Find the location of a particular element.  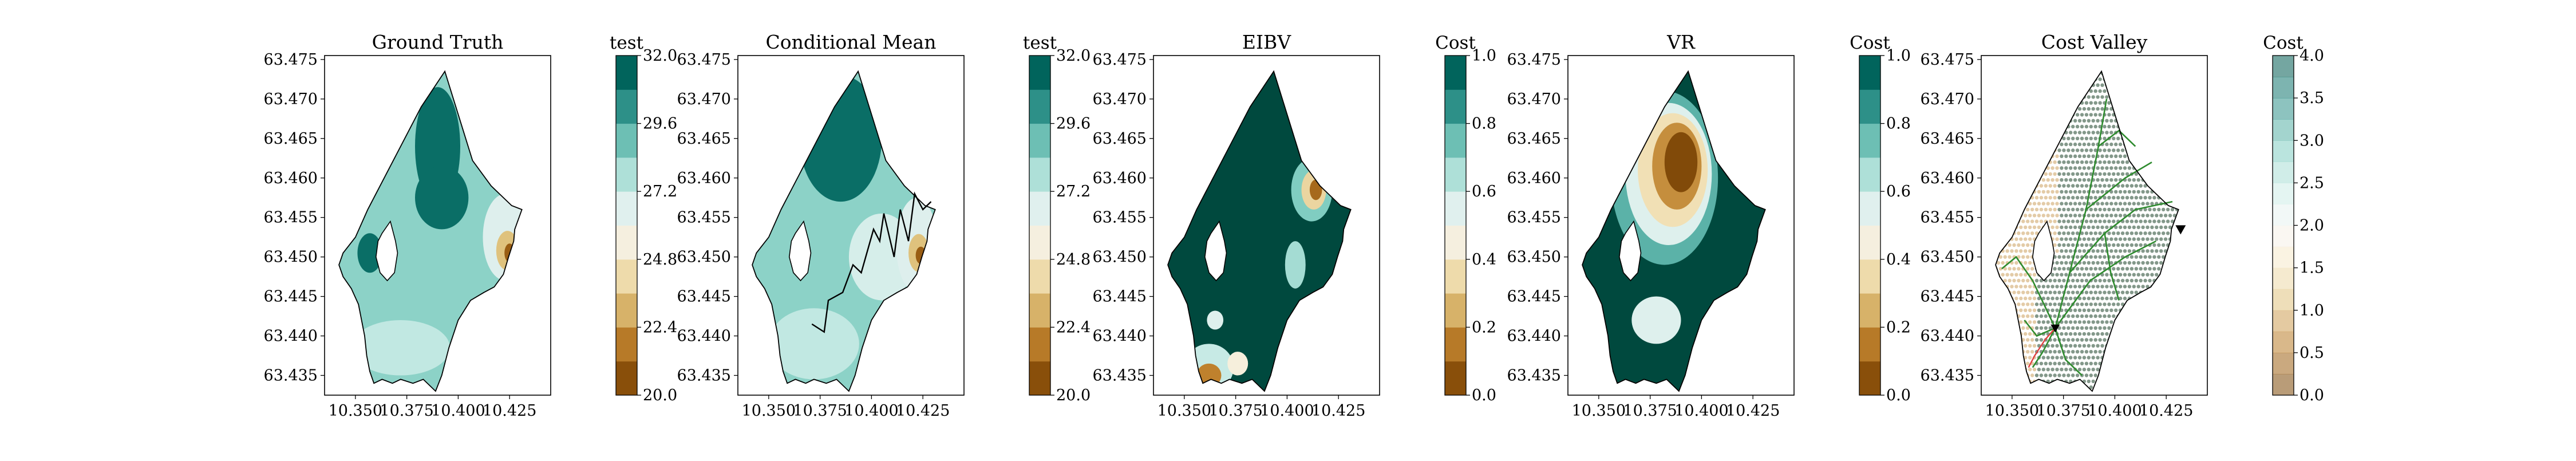

colorbar-frame is located at coordinates (1455, 226).